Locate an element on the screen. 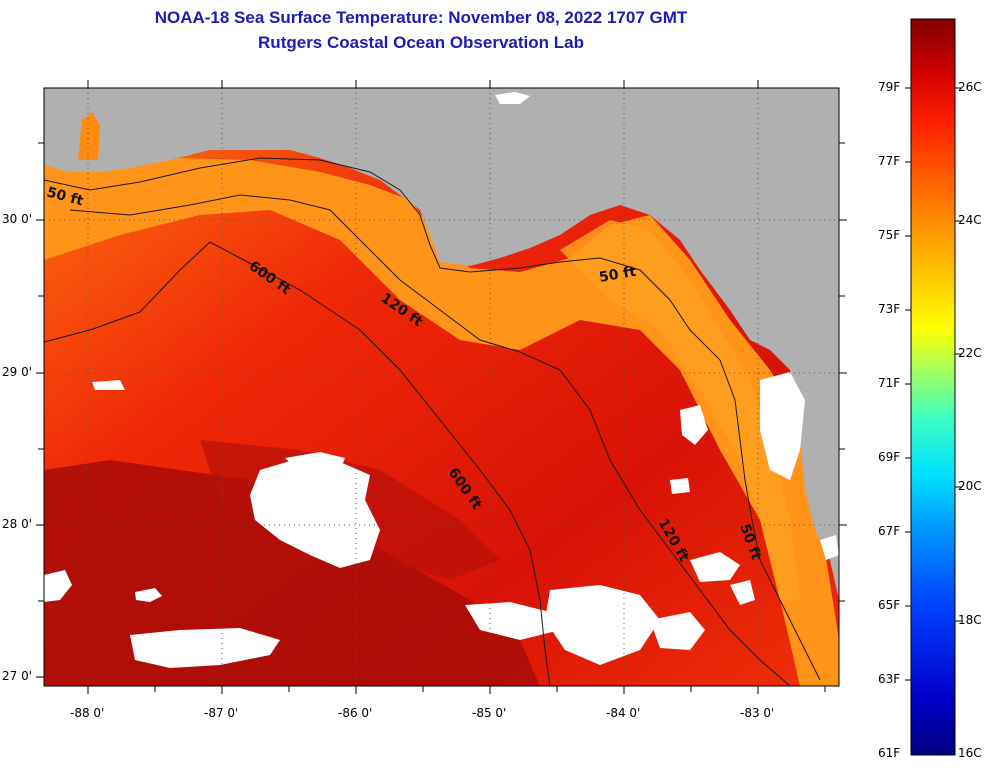  lat-label: 27 0' is located at coordinates (17, 676).